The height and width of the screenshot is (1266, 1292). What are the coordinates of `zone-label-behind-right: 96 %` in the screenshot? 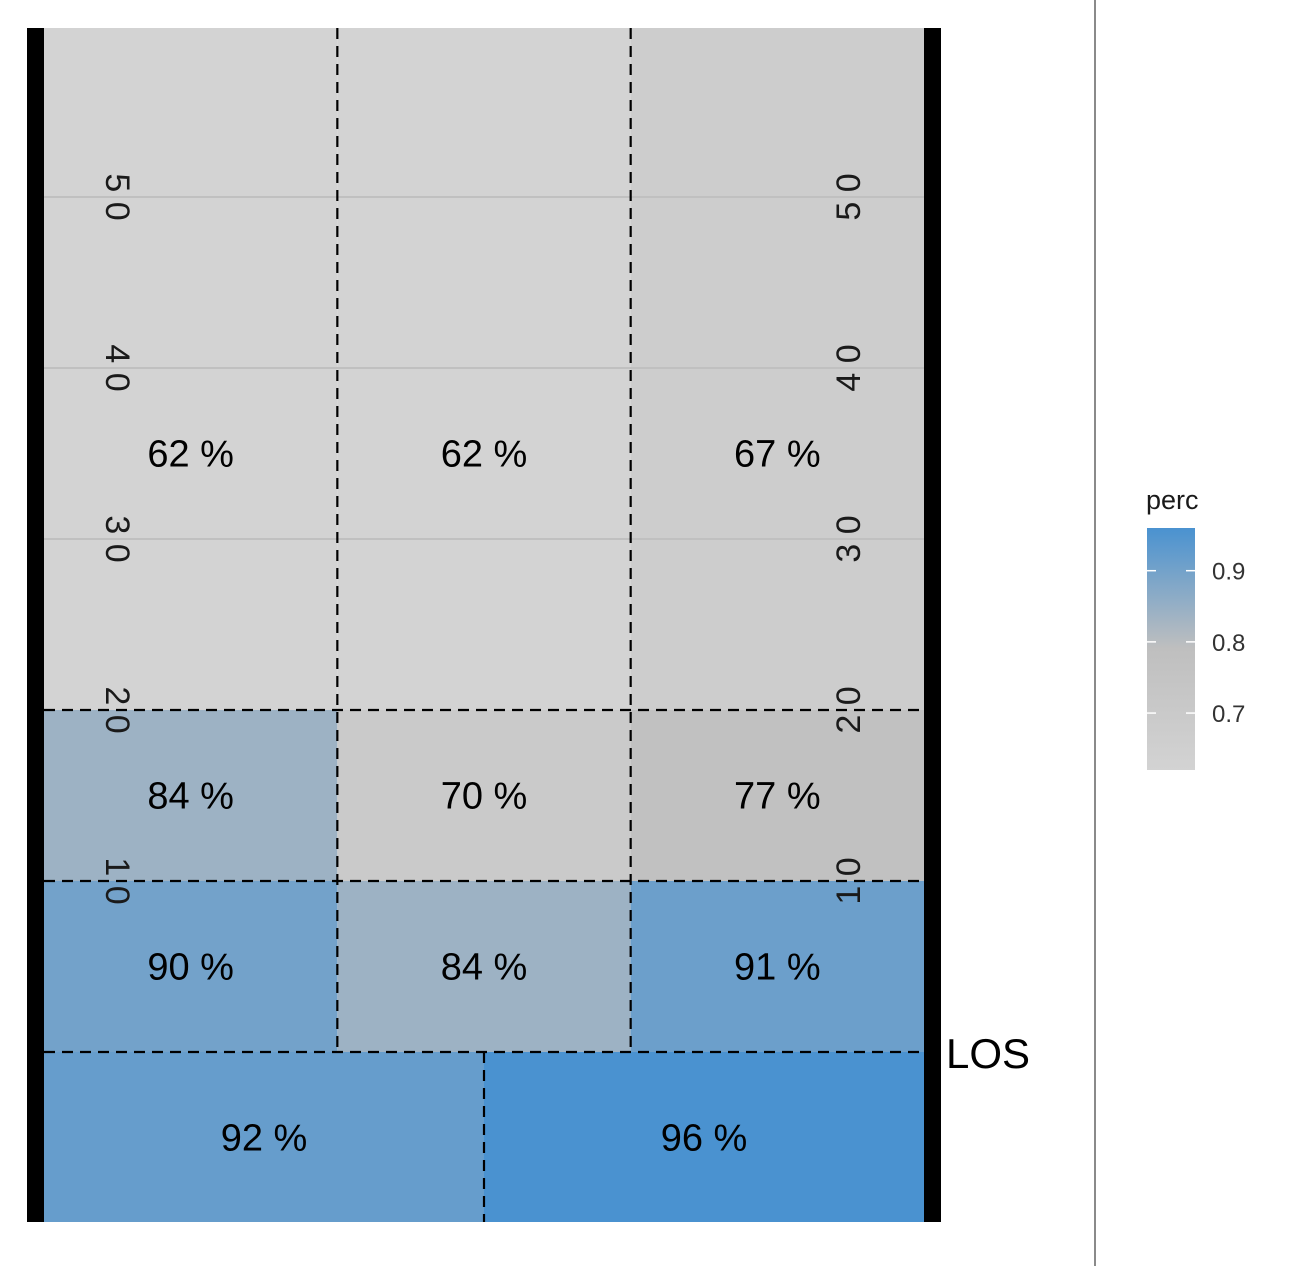 It's located at (704, 1139).